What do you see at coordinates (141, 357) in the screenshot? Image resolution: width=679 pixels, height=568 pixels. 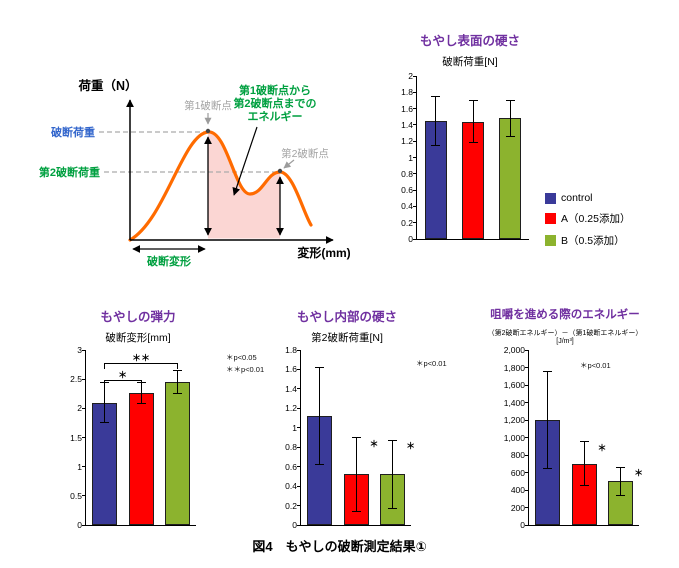 I see `significance-label: ＊＊` at bounding box center [141, 357].